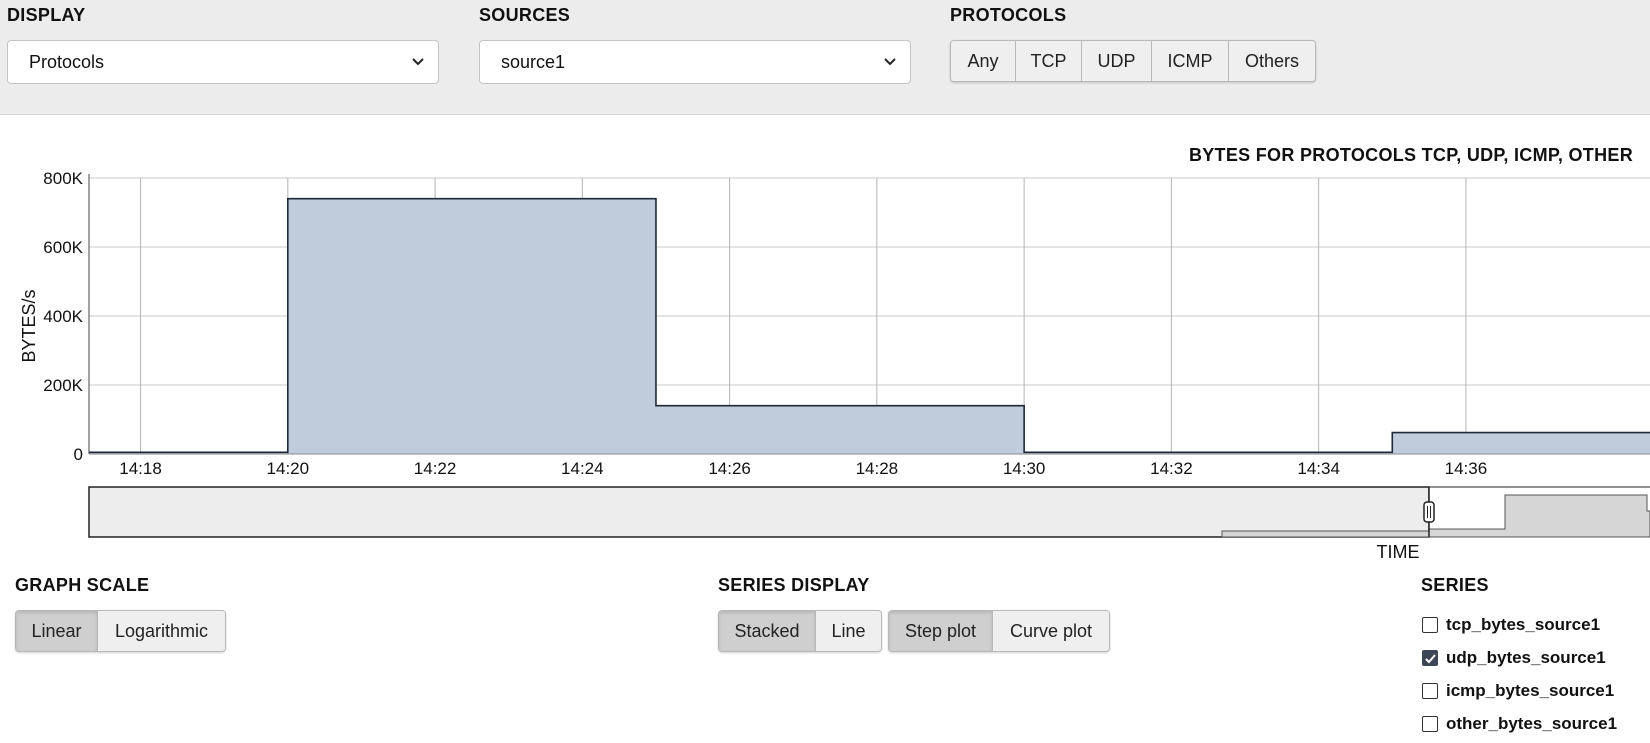  I want to click on navigator-unselected-region, so click(759, 512).